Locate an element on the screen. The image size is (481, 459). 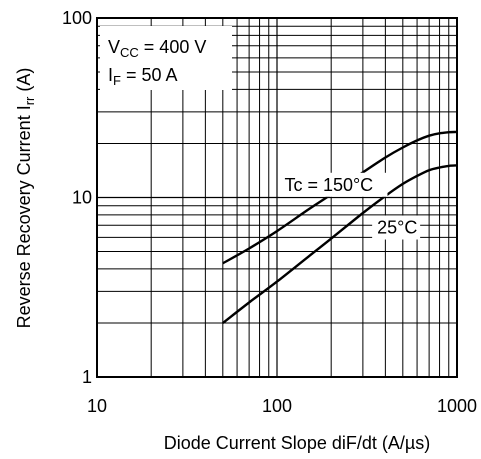
x-tick-label: 100 is located at coordinates (277, 406).